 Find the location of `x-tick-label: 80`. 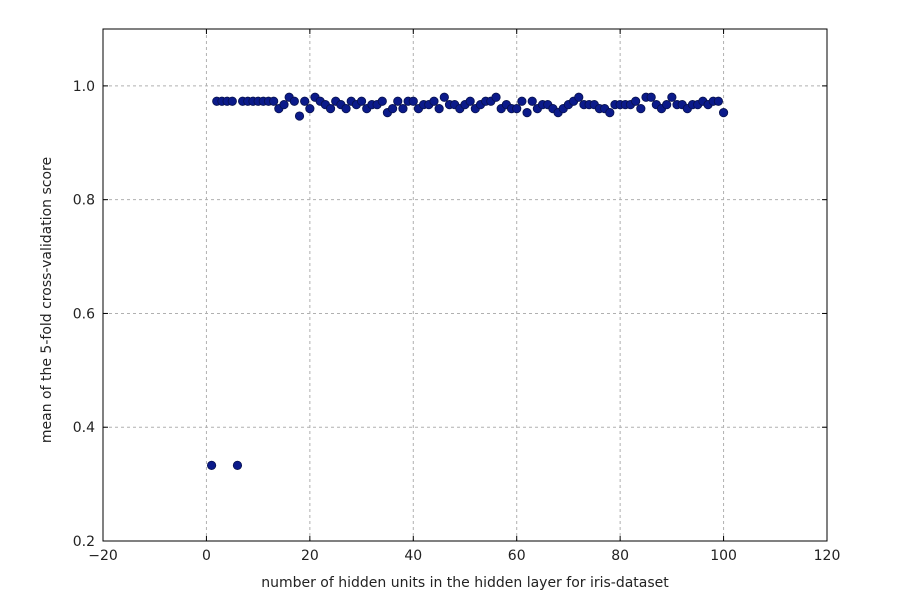

x-tick-label: 80 is located at coordinates (620, 556).